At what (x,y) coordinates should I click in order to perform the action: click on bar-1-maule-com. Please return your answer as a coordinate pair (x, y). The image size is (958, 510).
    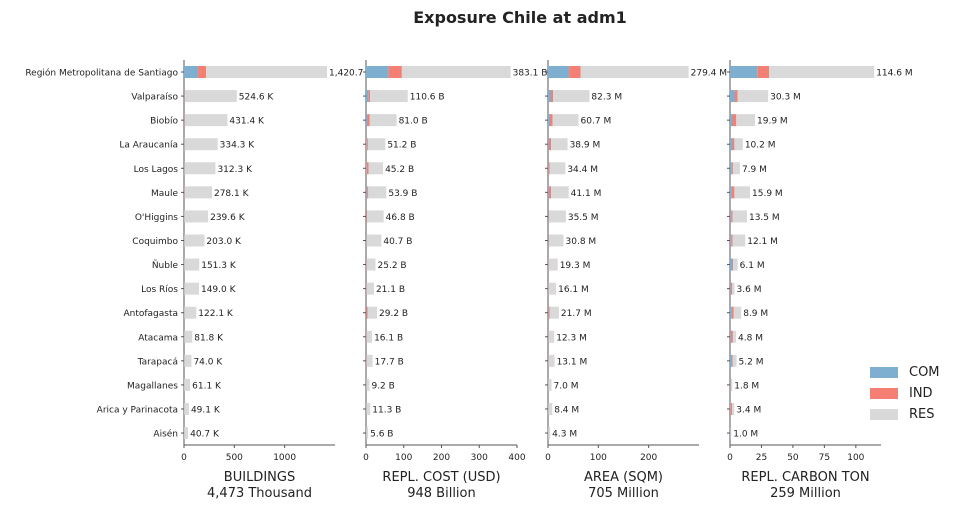
    Looking at the image, I should click on (367, 192).